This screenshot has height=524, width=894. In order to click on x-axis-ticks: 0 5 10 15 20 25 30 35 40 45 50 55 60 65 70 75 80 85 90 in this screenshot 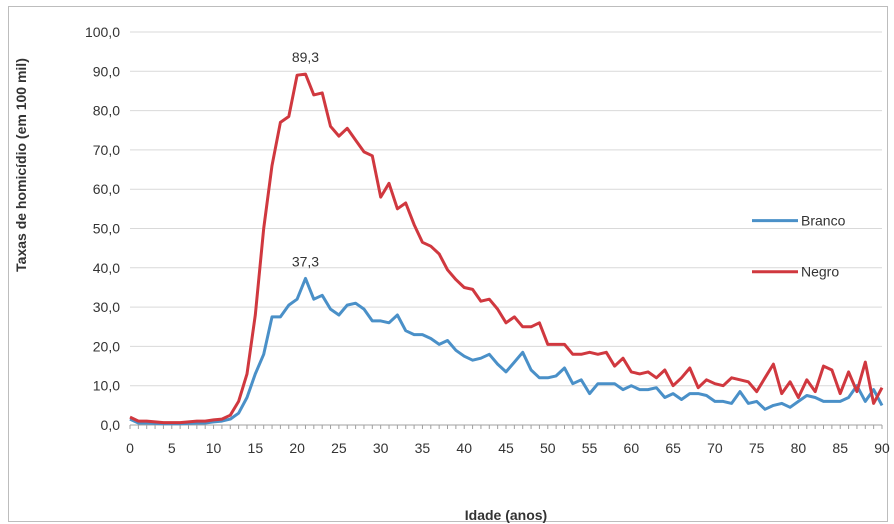, I will do `click(508, 448)`.